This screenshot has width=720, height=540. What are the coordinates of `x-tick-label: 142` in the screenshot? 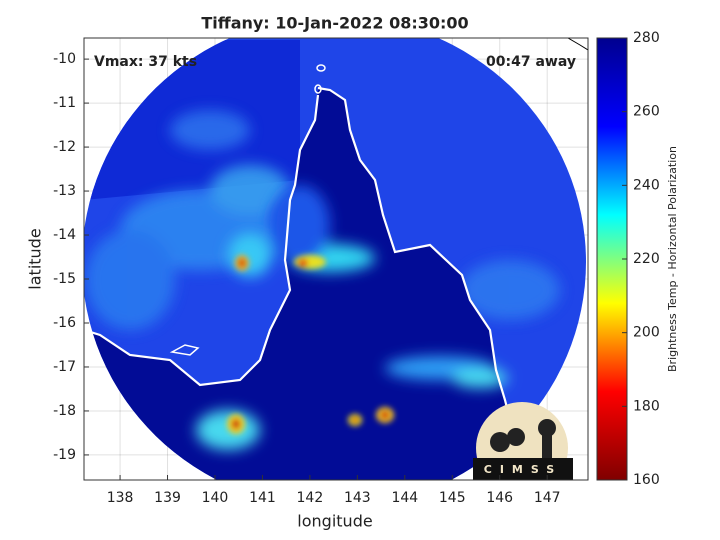 It's located at (310, 498).